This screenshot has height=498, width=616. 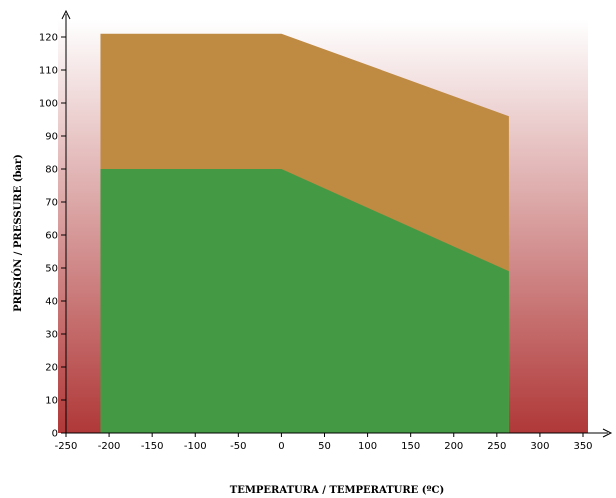 What do you see at coordinates (453, 446) in the screenshot?
I see `x-tick-label: 200` at bounding box center [453, 446].